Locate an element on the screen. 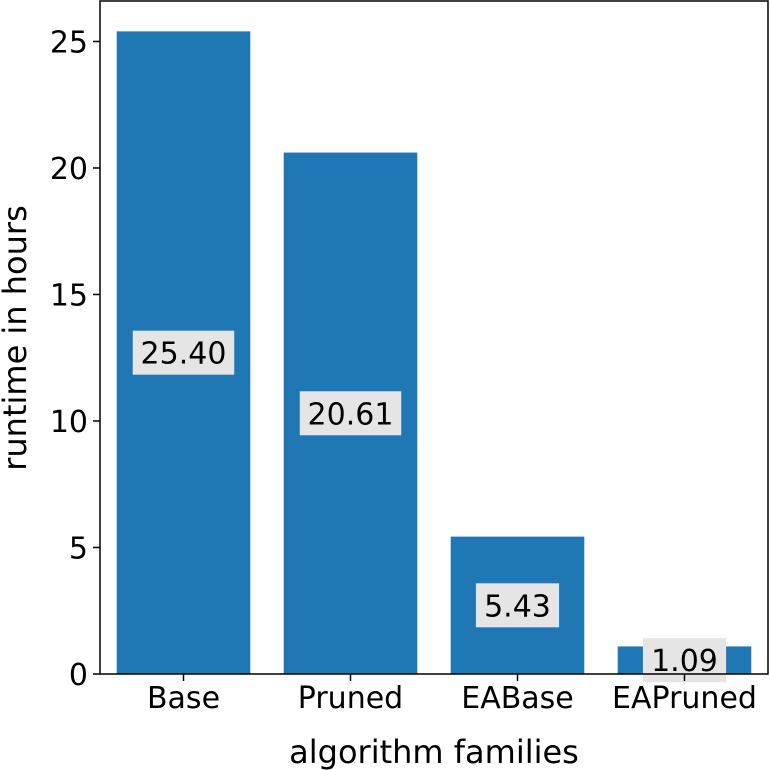 The image size is (770, 770). x-tick-label: Pruned is located at coordinates (350, 698).